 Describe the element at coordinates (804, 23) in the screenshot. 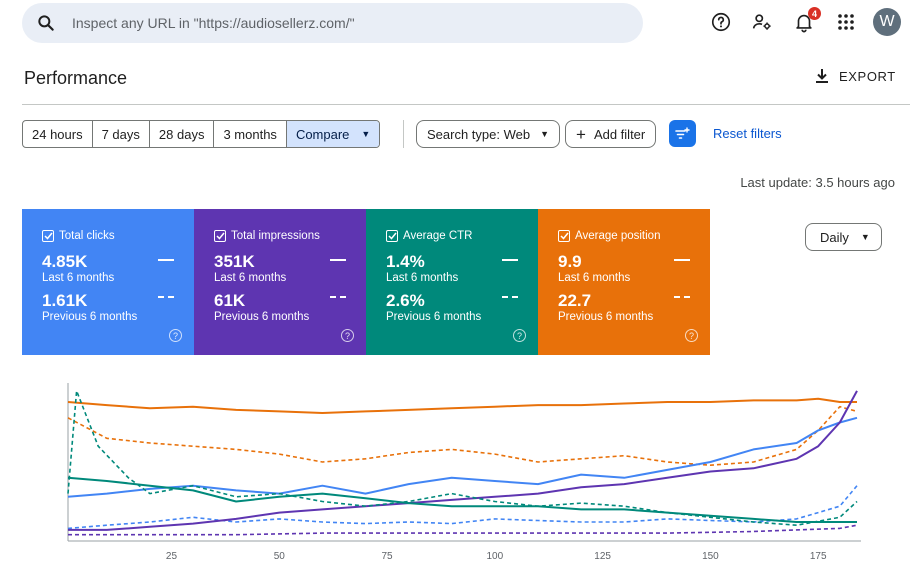

I see `notifications-icon` at that location.